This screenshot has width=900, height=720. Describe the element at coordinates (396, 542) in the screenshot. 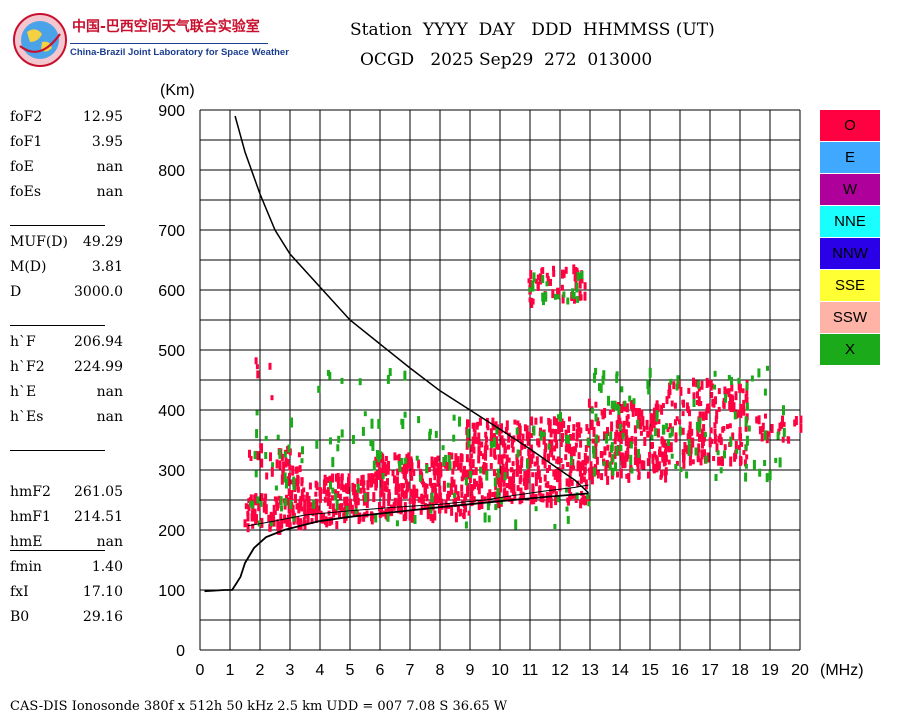

I see `electron-density-profile` at that location.